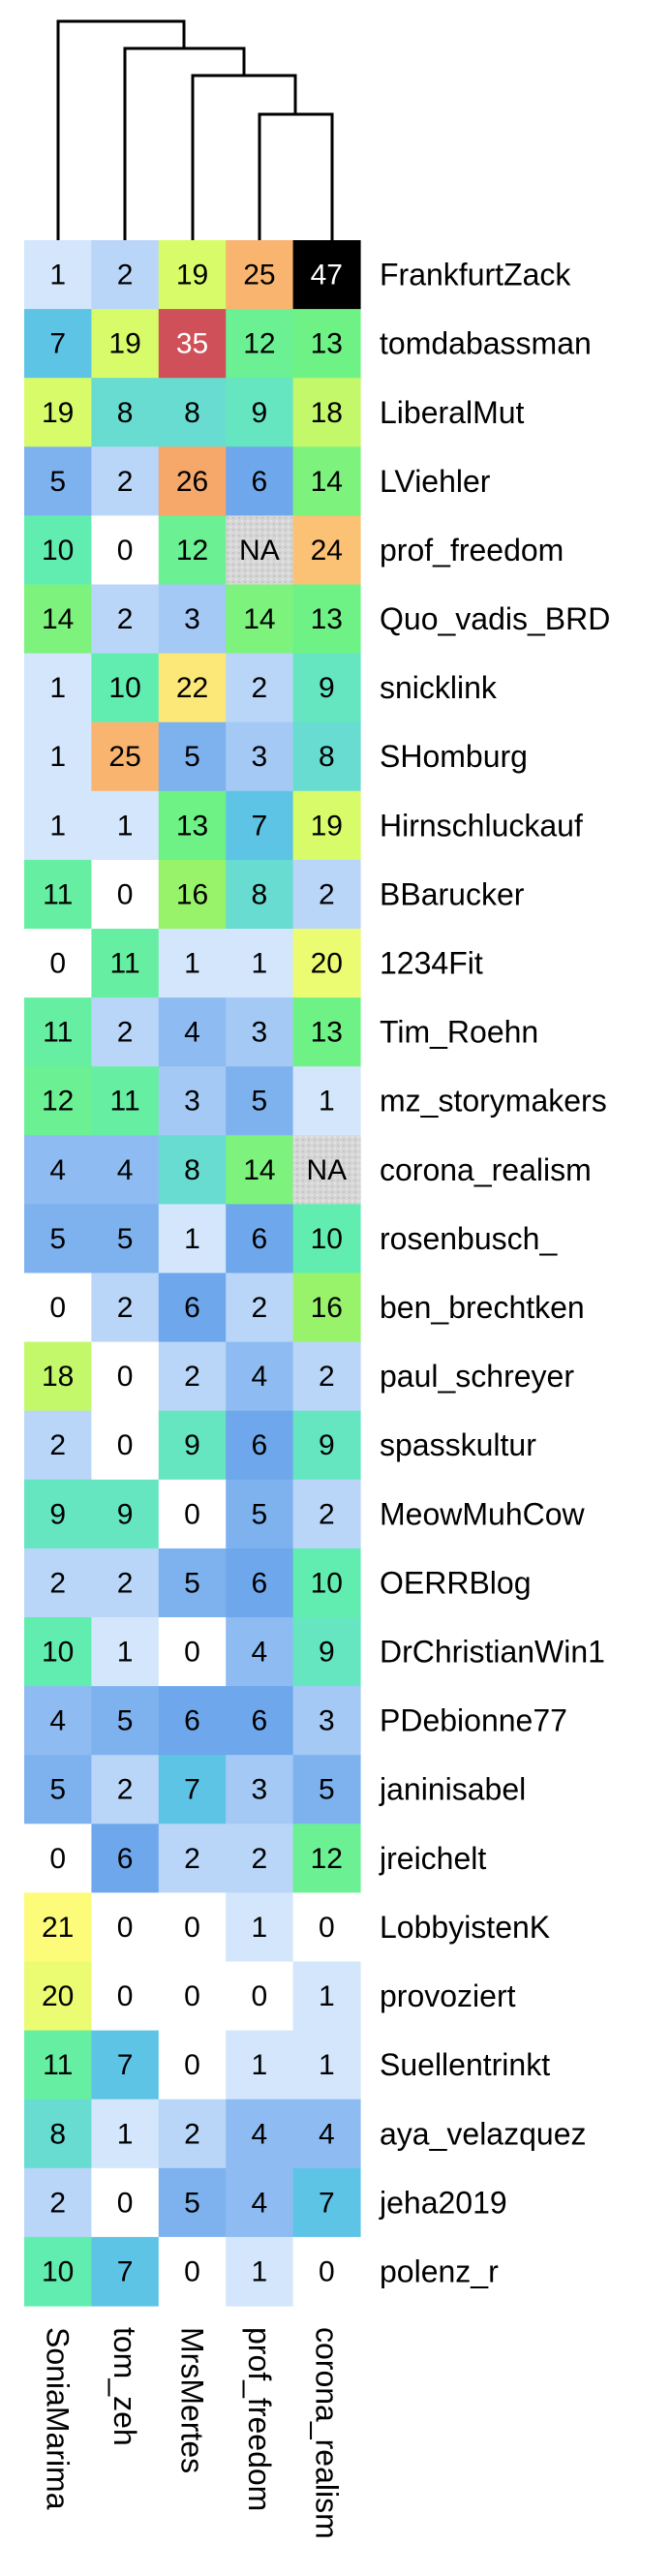 The width and height of the screenshot is (671, 2576). I want to click on heatmap-cell-suellentrinkt-prof-freedom, so click(260, 2065).